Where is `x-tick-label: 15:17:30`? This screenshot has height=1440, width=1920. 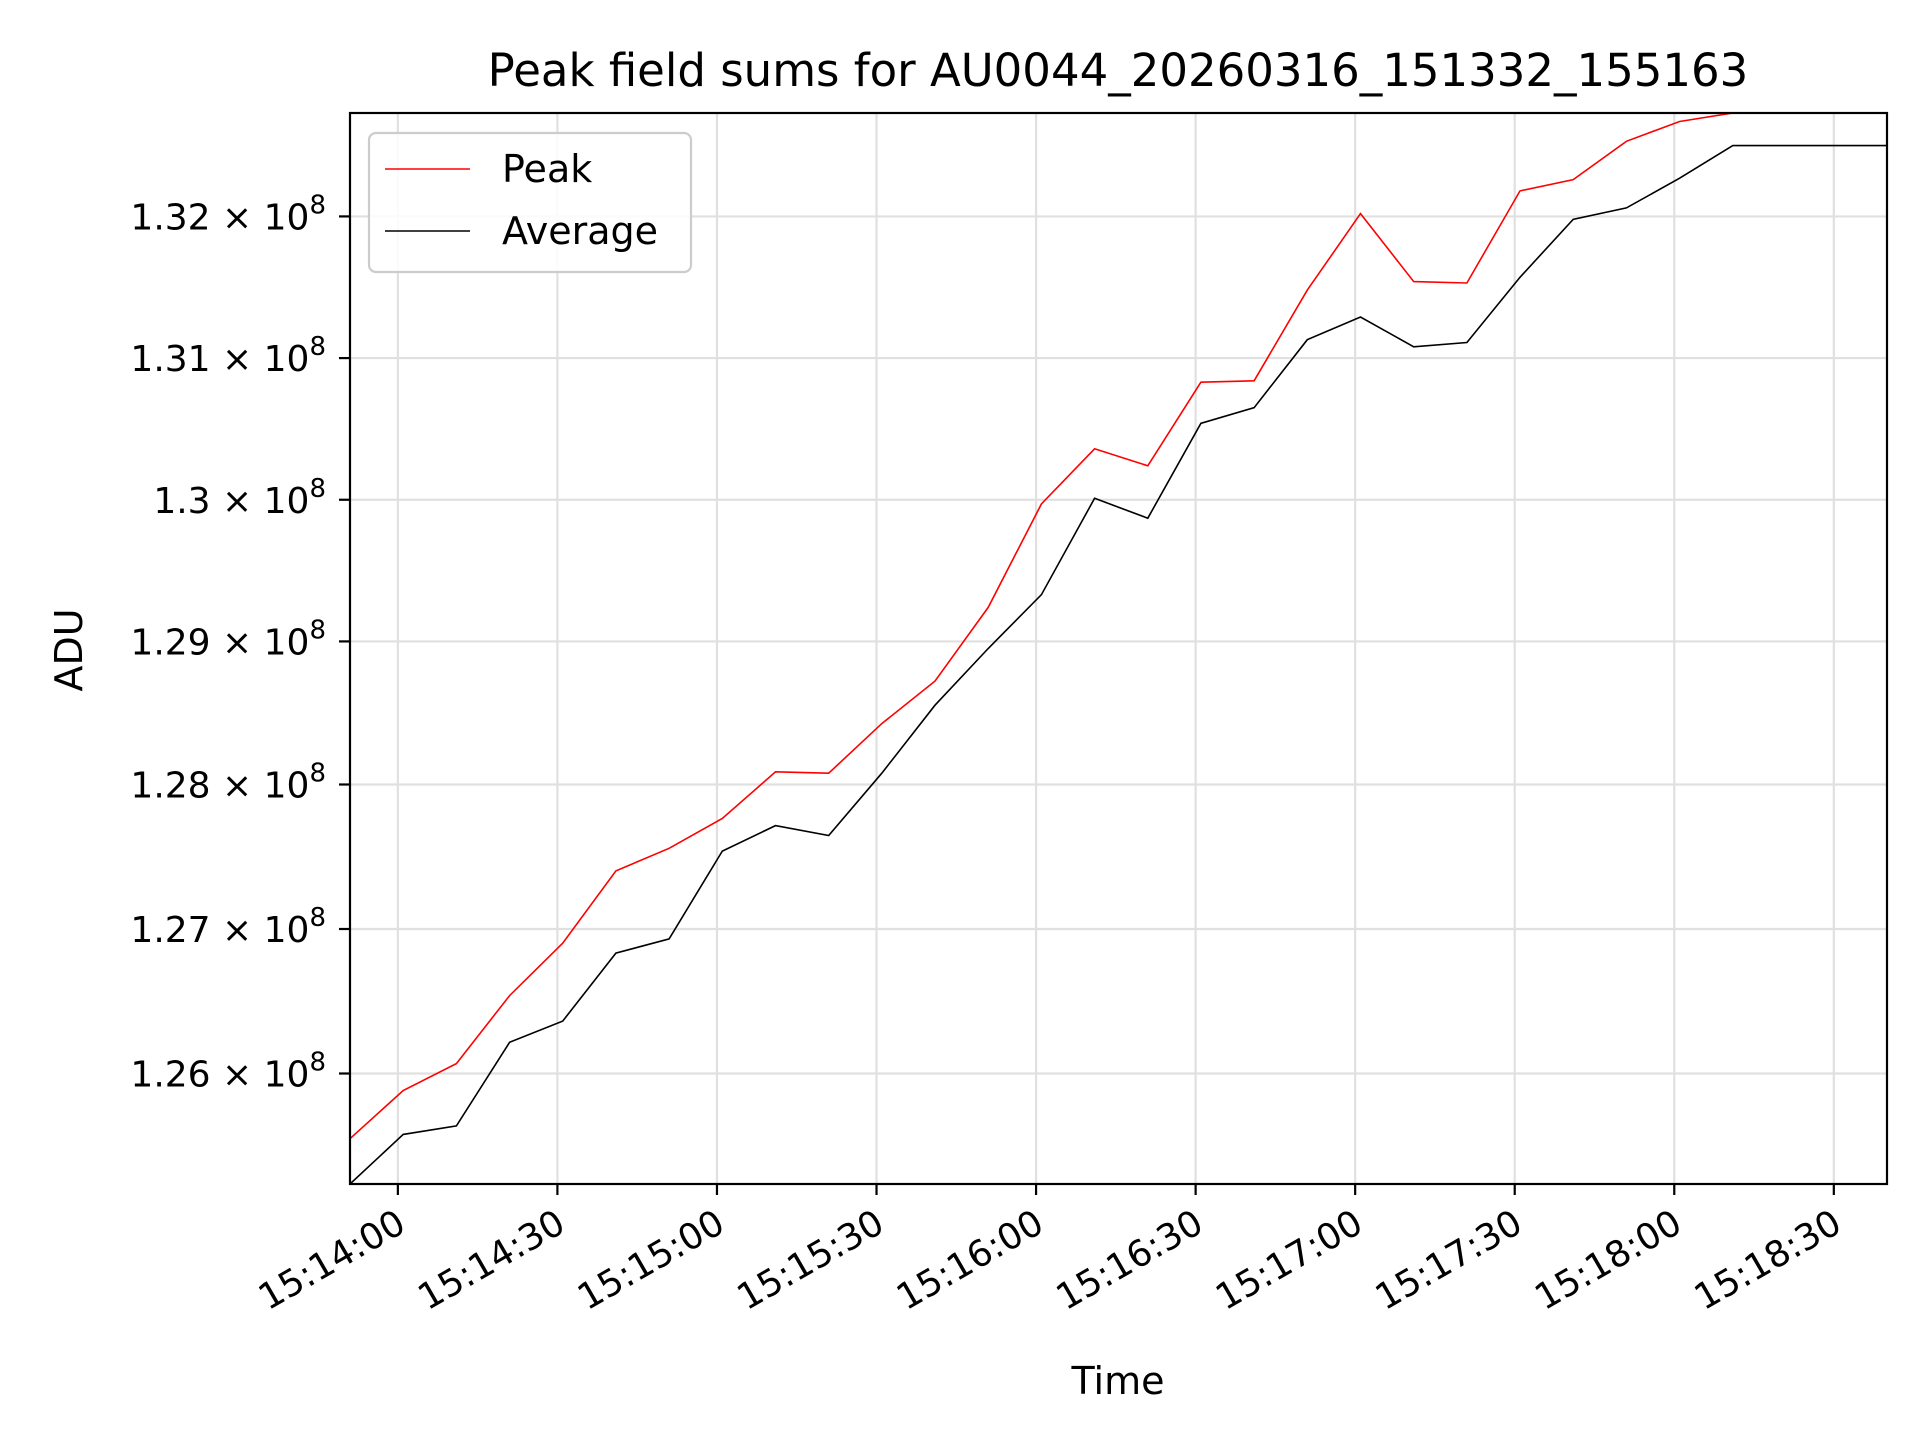
x-tick-label: 15:17:30 is located at coordinates (1449, 1260).